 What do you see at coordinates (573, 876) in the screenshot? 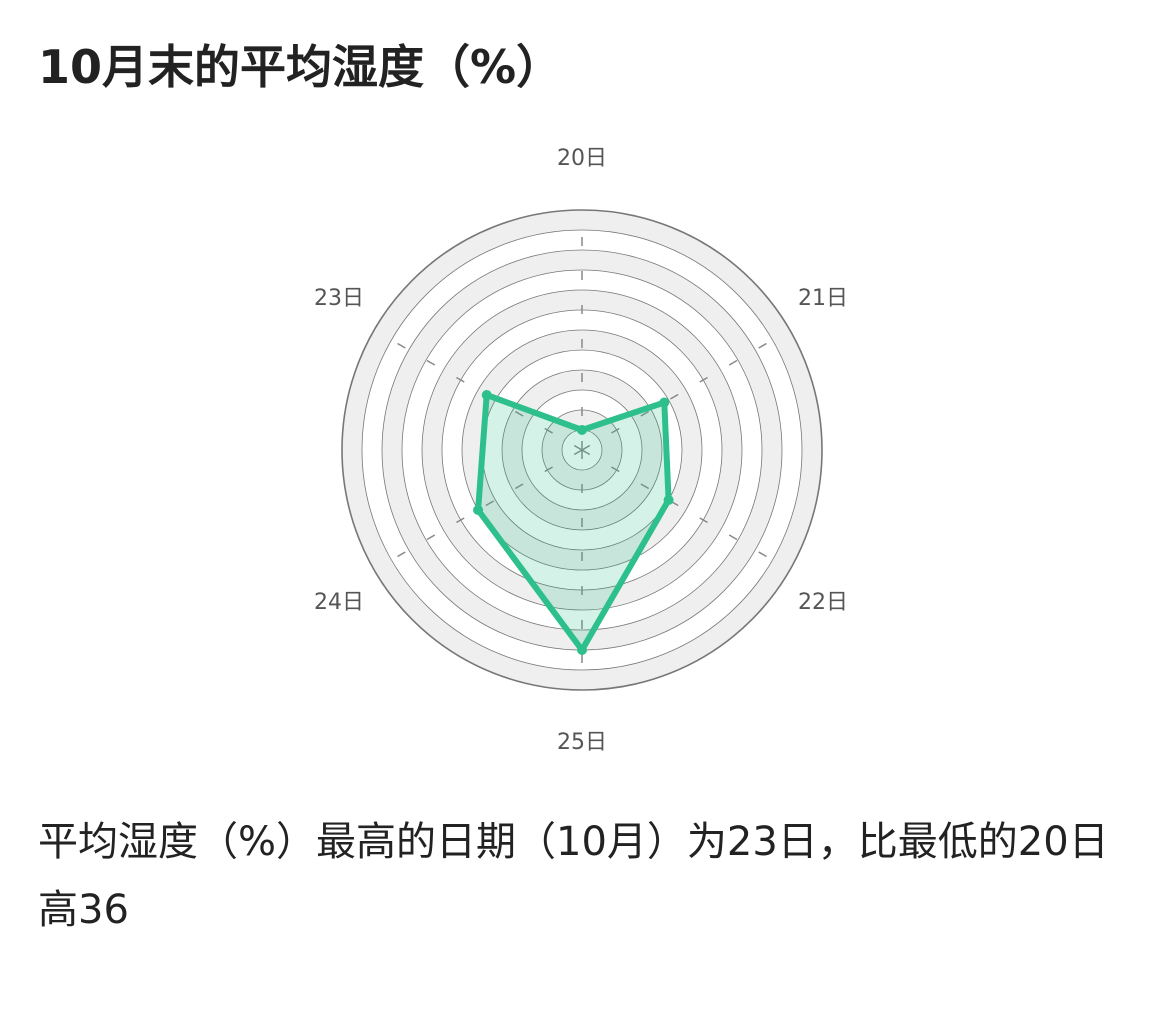
I see `chart-summary: 平均湿度（%）最高的日期（10月）为23日，比最低的20日高36` at bounding box center [573, 876].